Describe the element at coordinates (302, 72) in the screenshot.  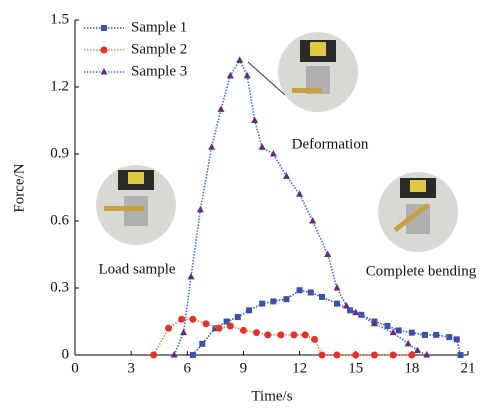
I see `photo-deformation` at that location.